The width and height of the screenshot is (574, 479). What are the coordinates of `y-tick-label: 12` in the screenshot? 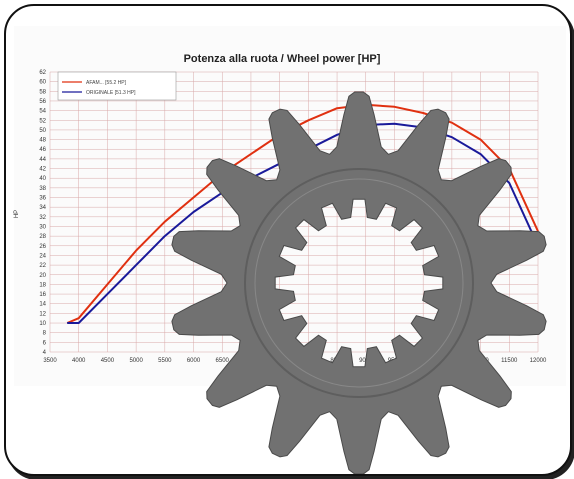 It's located at (42, 314).